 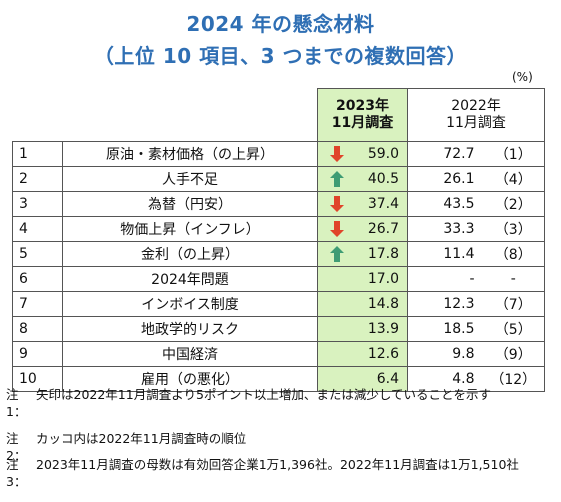 What do you see at coordinates (190, 279) in the screenshot?
I see `concern-cell: 2024年問題` at bounding box center [190, 279].